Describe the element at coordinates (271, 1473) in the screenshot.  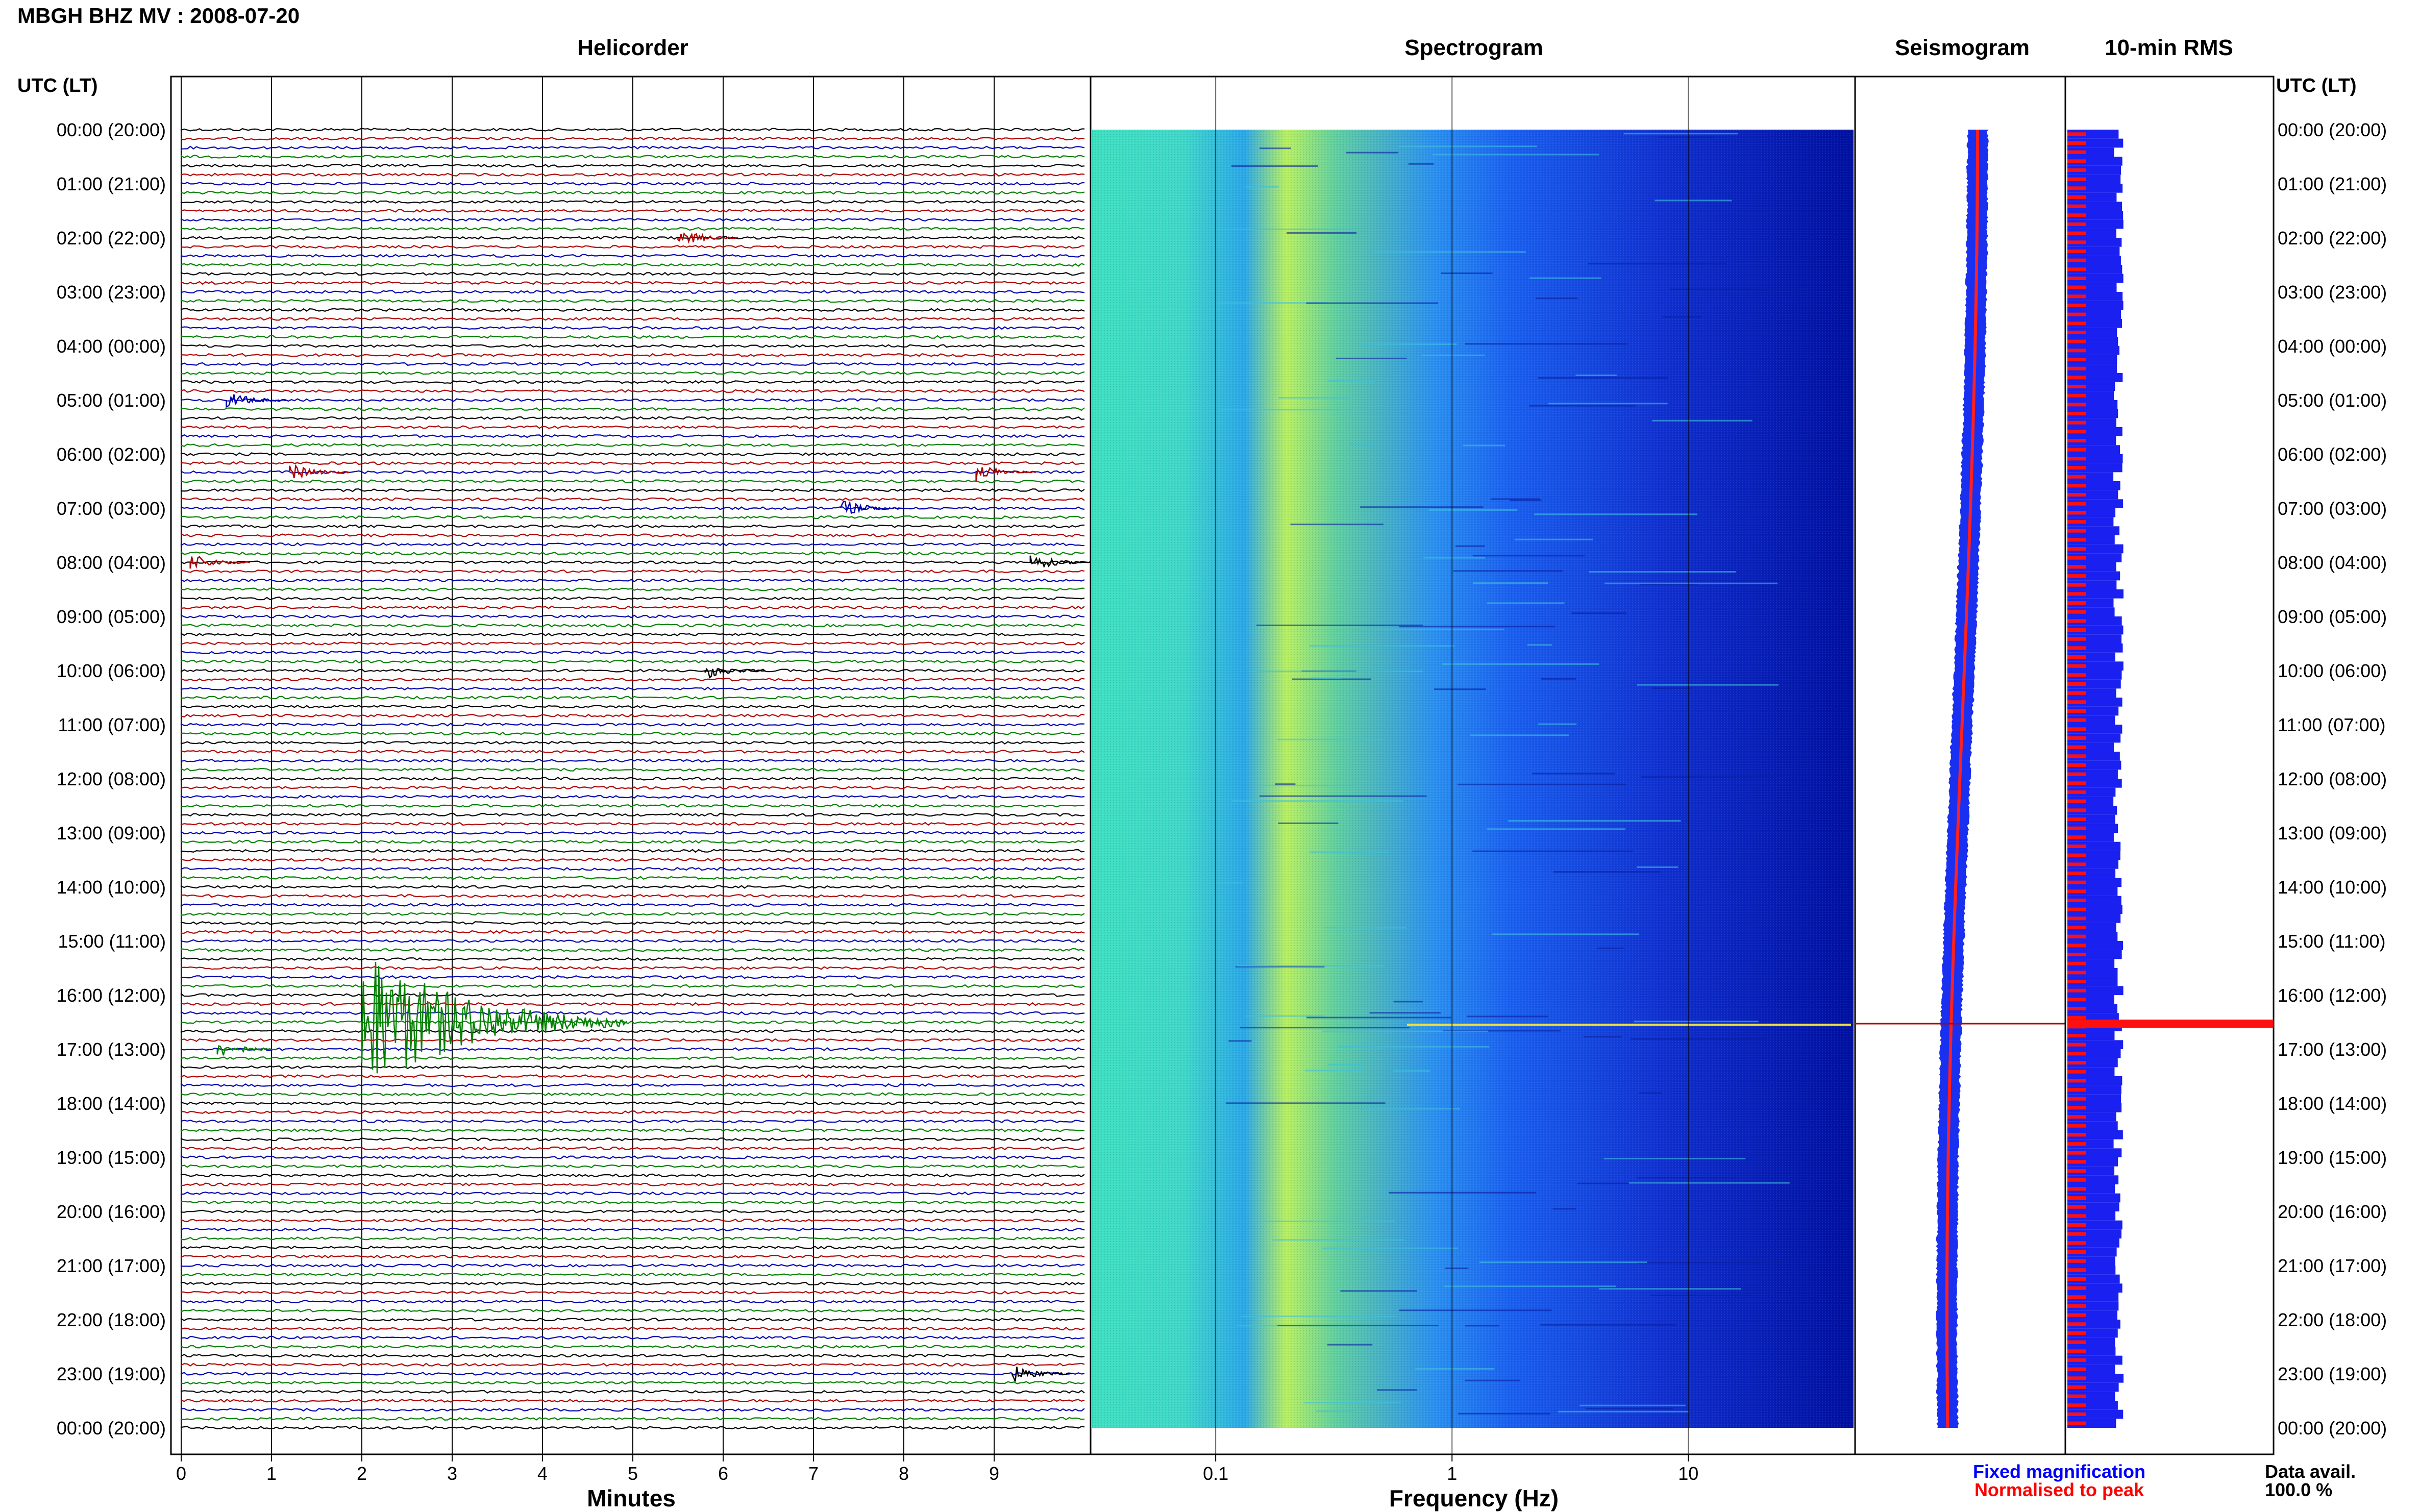
I see `helicorder-x-tick-label: 1` at that location.